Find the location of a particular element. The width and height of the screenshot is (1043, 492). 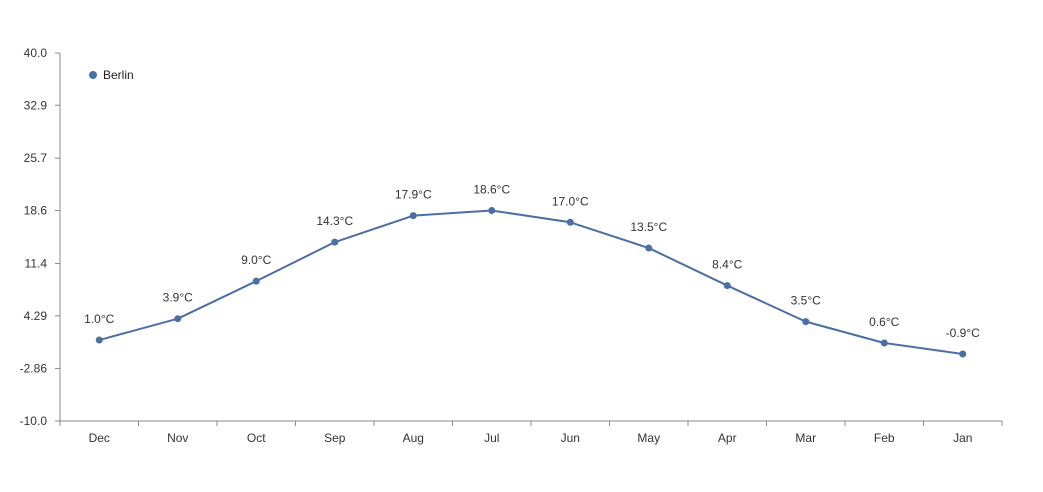

x-tick-label: Apr is located at coordinates (727, 438).